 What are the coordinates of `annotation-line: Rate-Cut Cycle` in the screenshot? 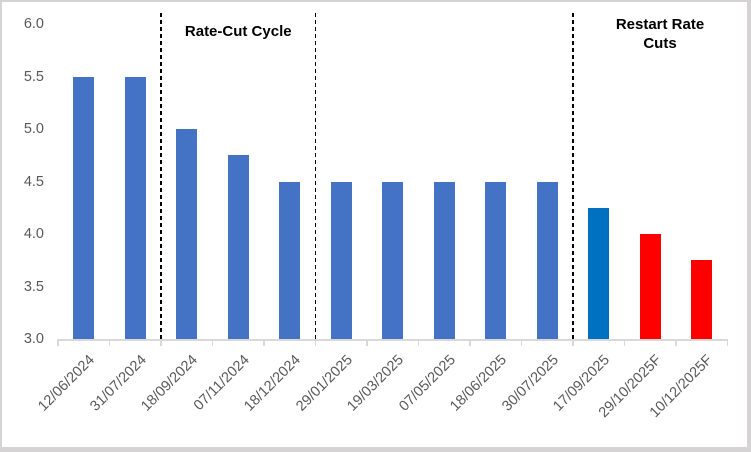 It's located at (238, 31).